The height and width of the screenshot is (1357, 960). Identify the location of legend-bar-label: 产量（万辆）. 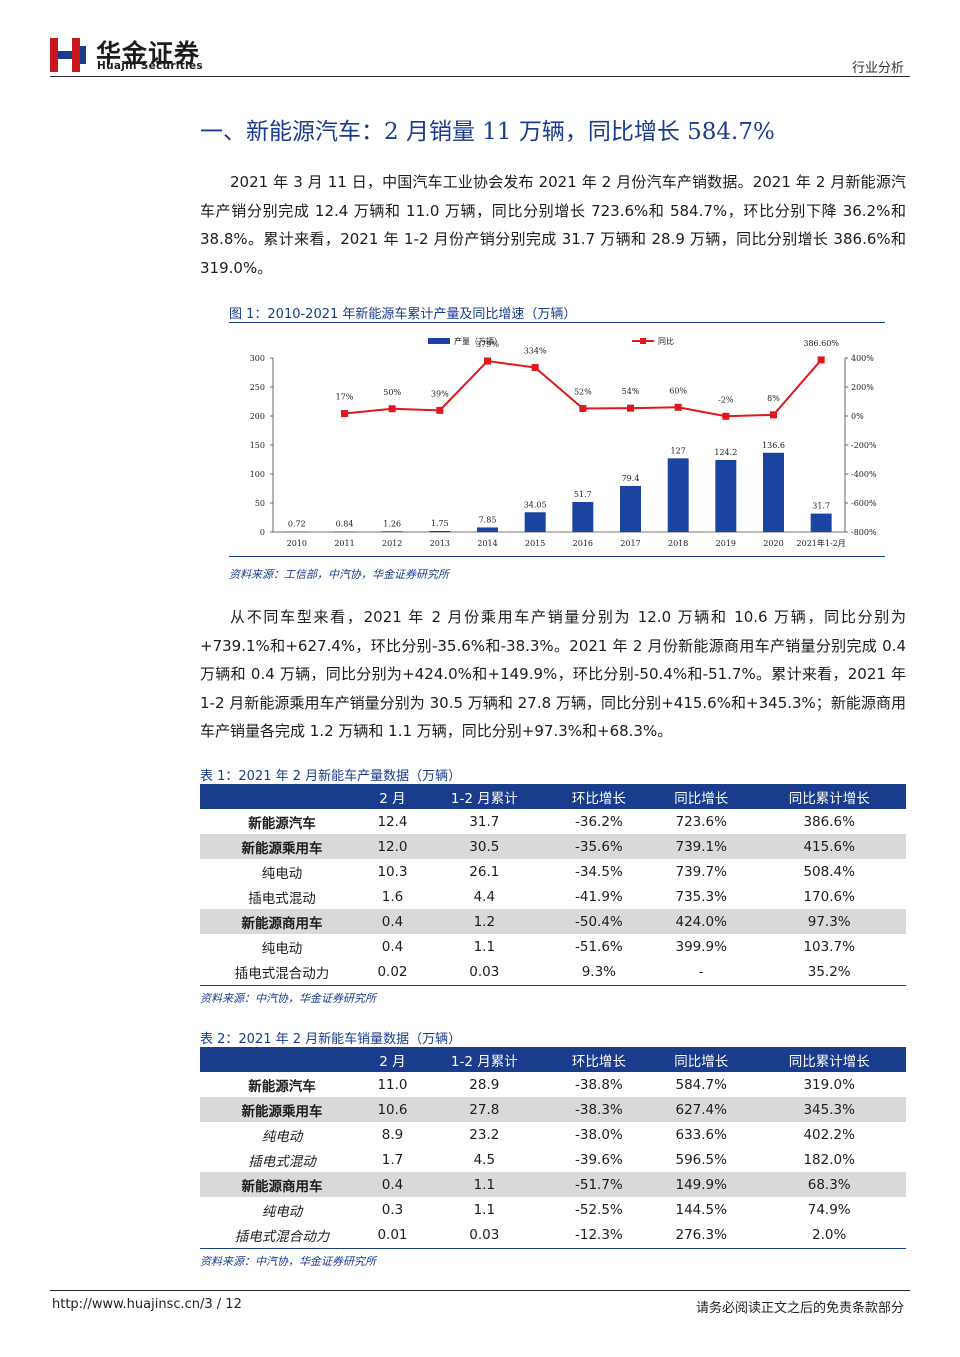
(478, 341).